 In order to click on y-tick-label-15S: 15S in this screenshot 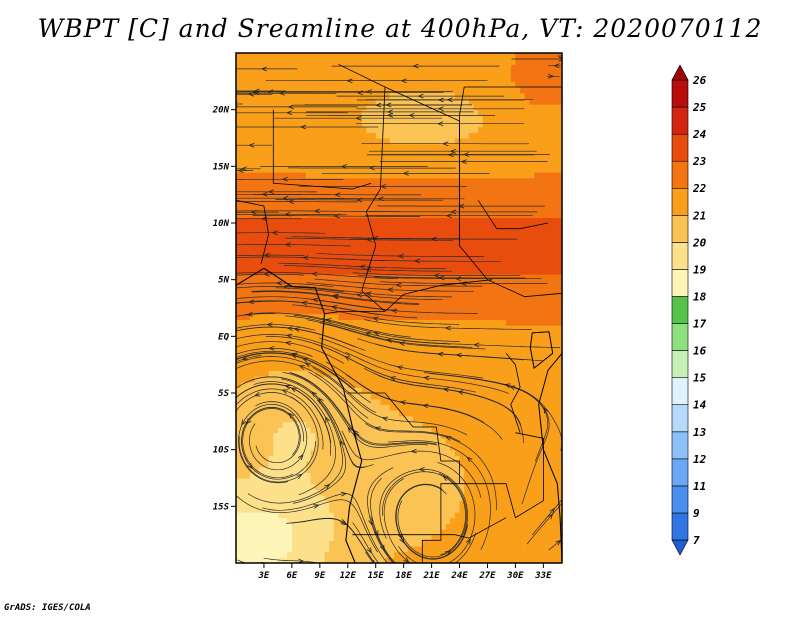, I will do `click(221, 507)`.